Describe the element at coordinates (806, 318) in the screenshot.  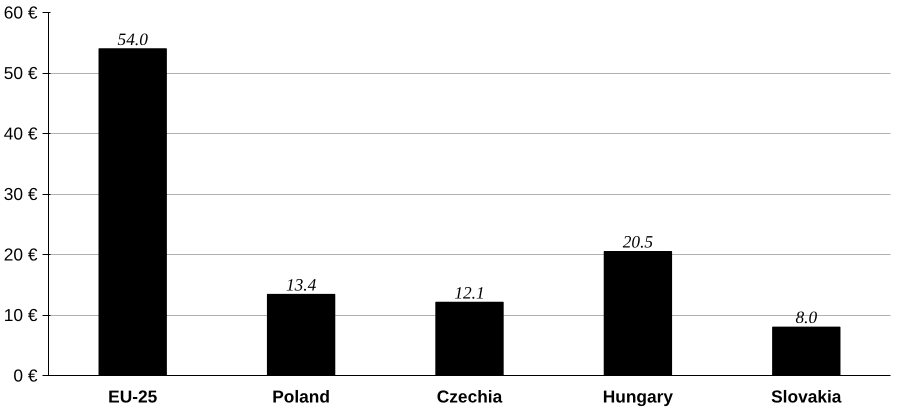
I see `data-label: 8.0` at that location.